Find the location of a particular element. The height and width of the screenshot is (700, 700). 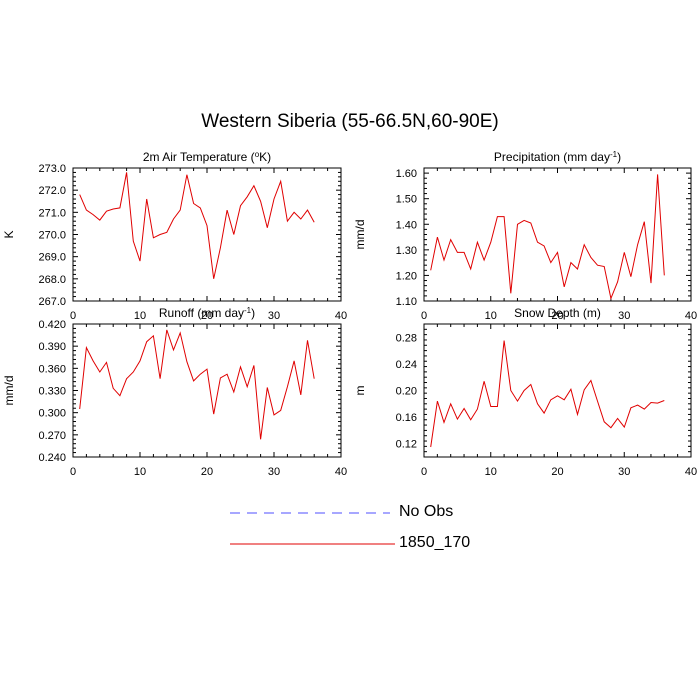

y-tick-label: 1.50 is located at coordinates (406, 200).